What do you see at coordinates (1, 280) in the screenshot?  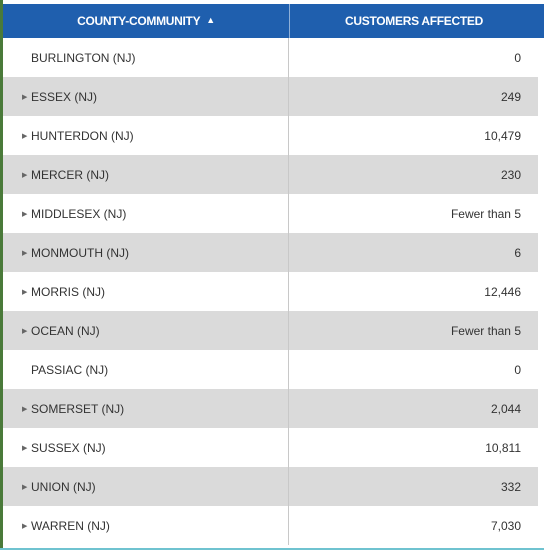 I see `left-border` at bounding box center [1, 280].